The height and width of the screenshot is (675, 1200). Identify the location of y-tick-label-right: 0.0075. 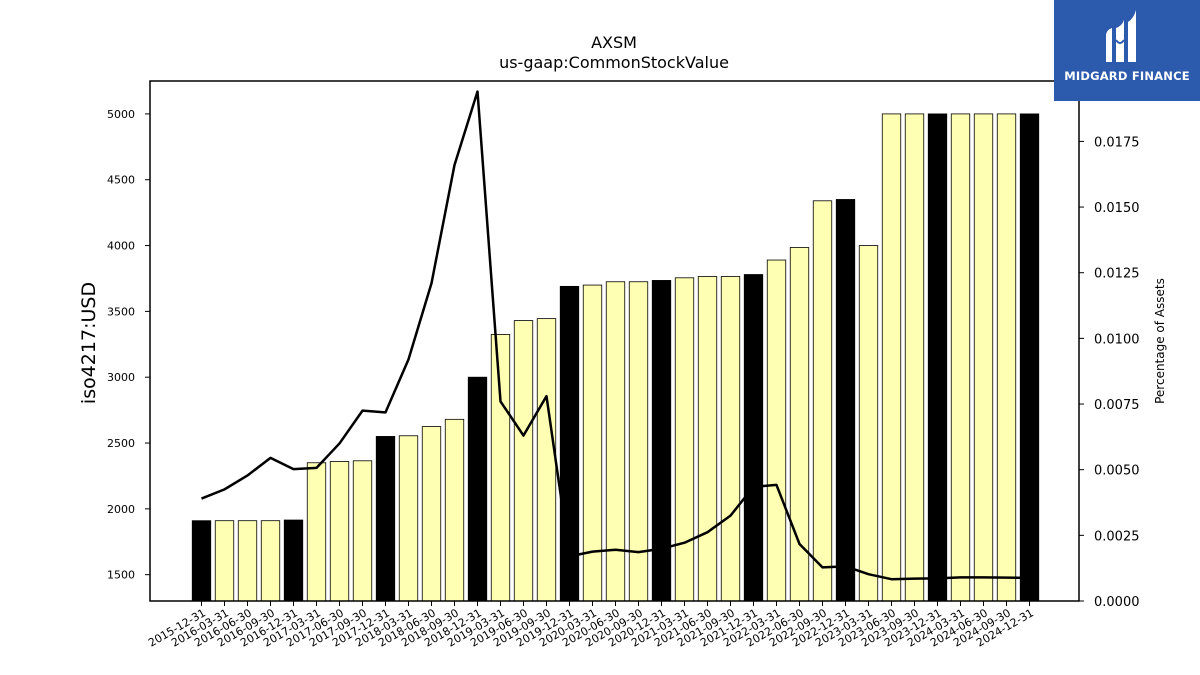
(1117, 405).